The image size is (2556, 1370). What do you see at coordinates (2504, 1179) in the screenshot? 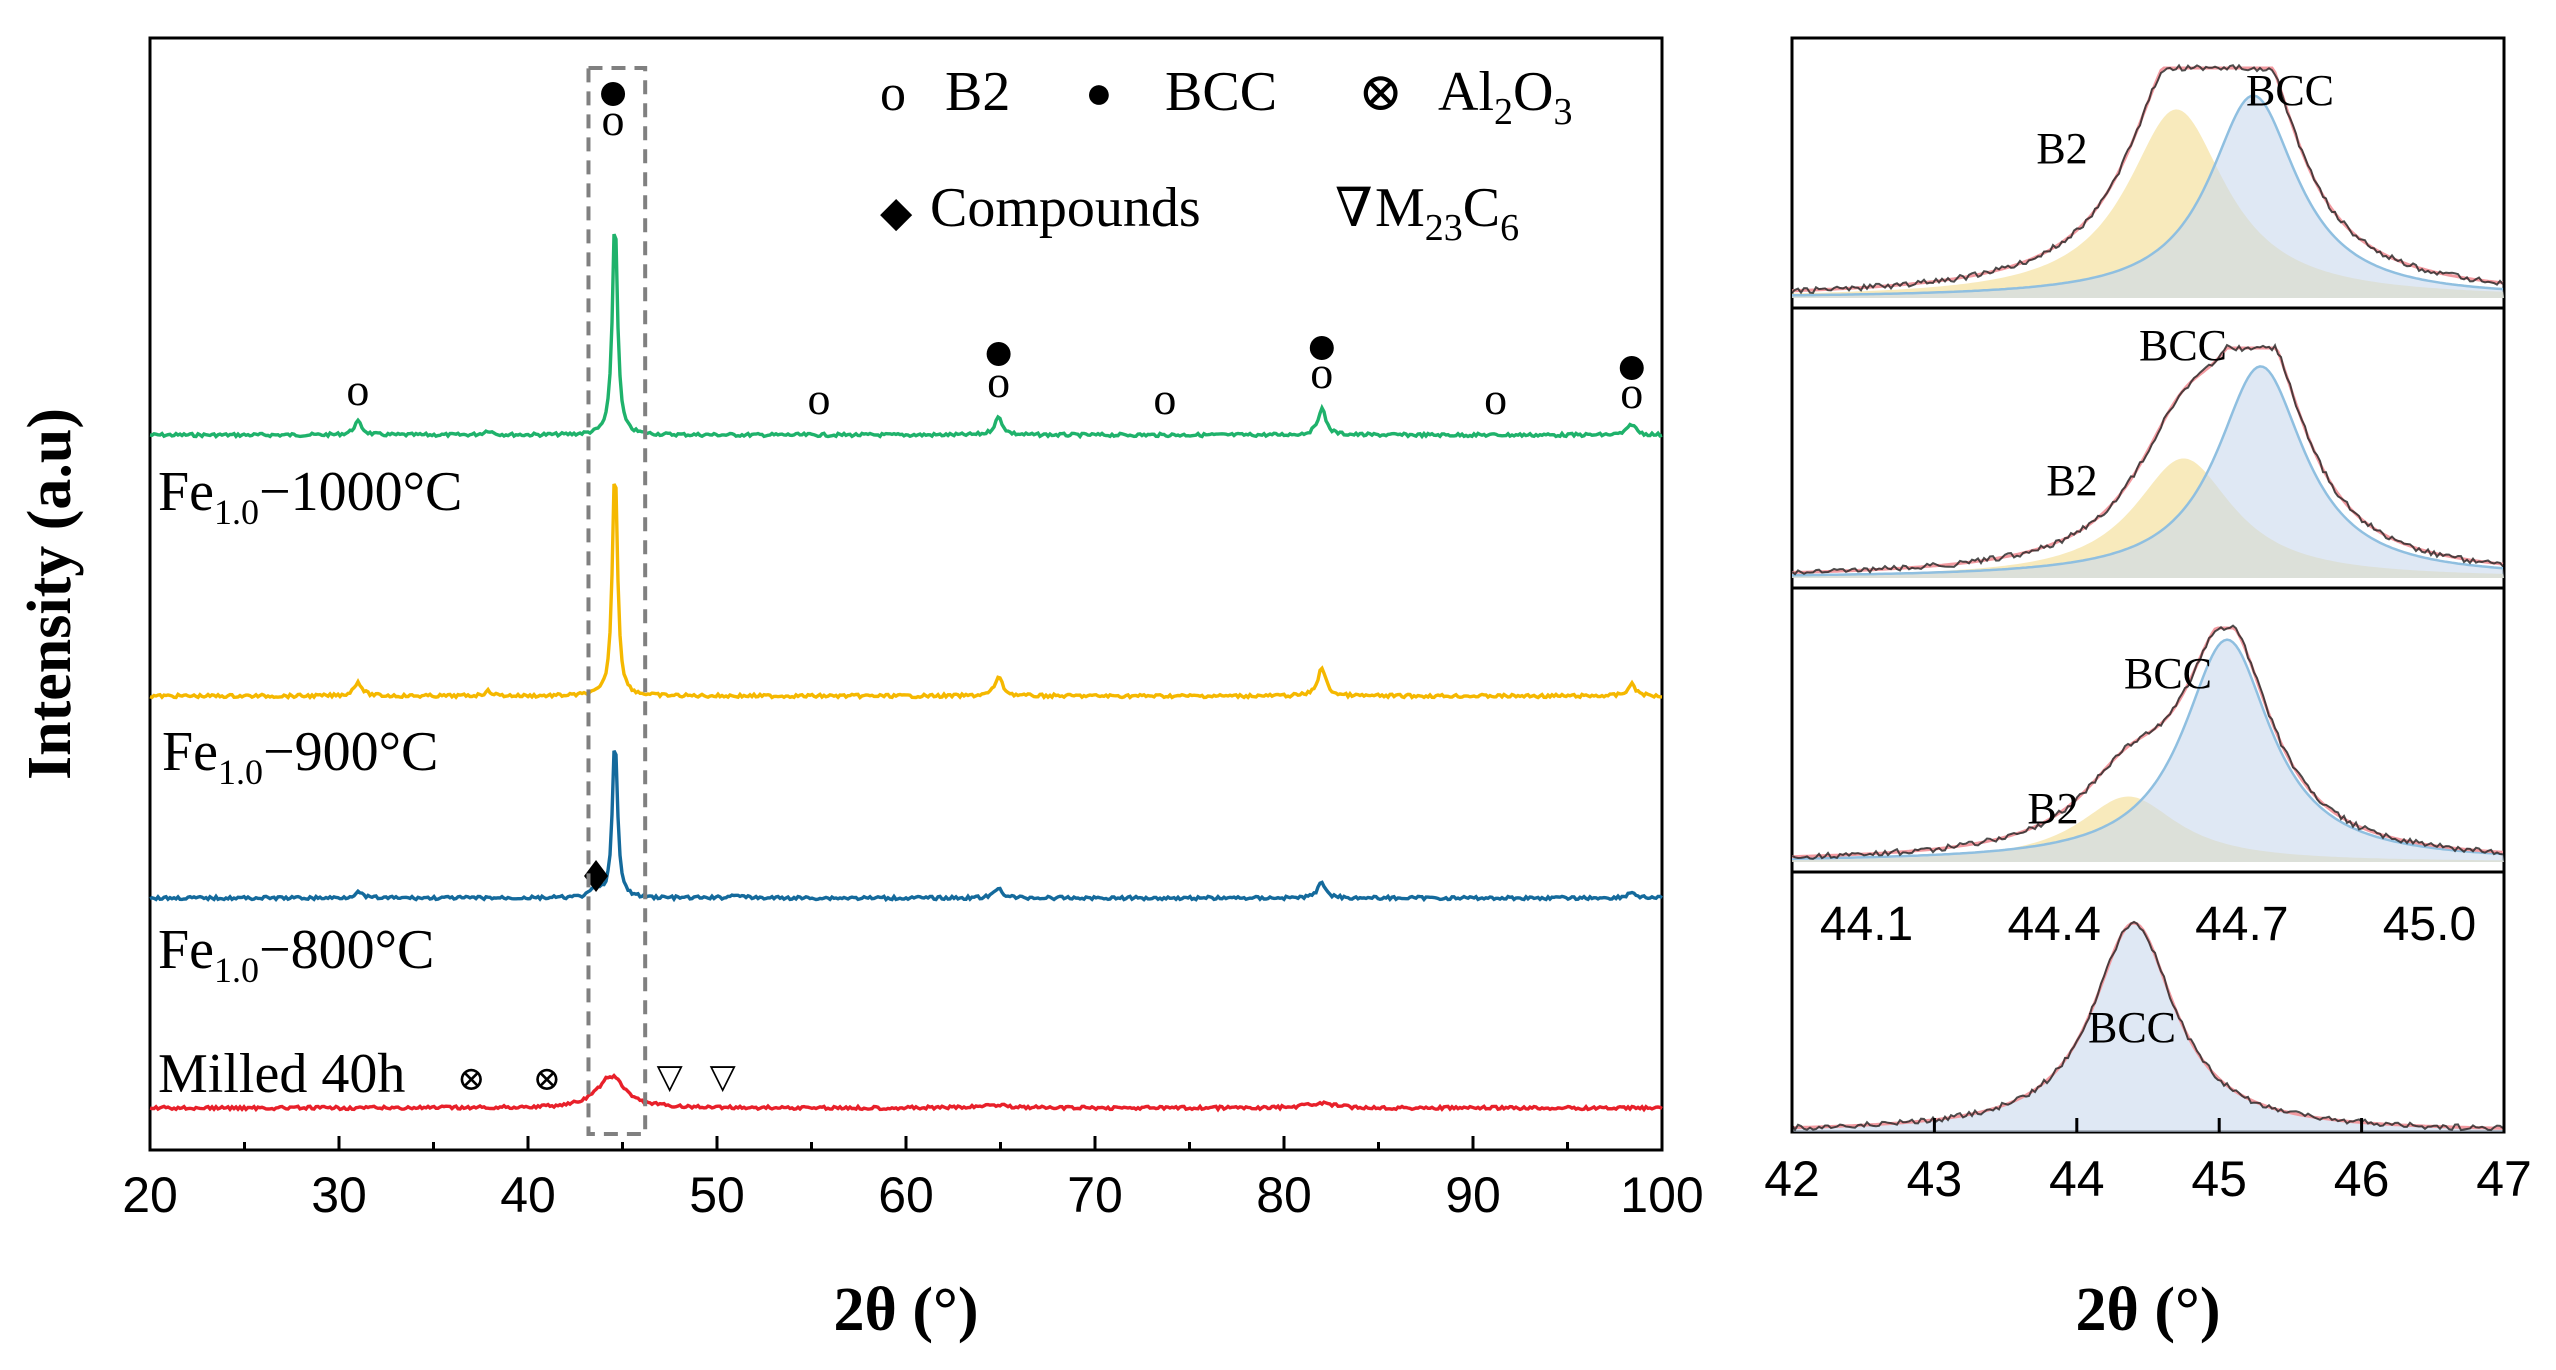
I see `right-x-tick-label: 47` at bounding box center [2504, 1179].